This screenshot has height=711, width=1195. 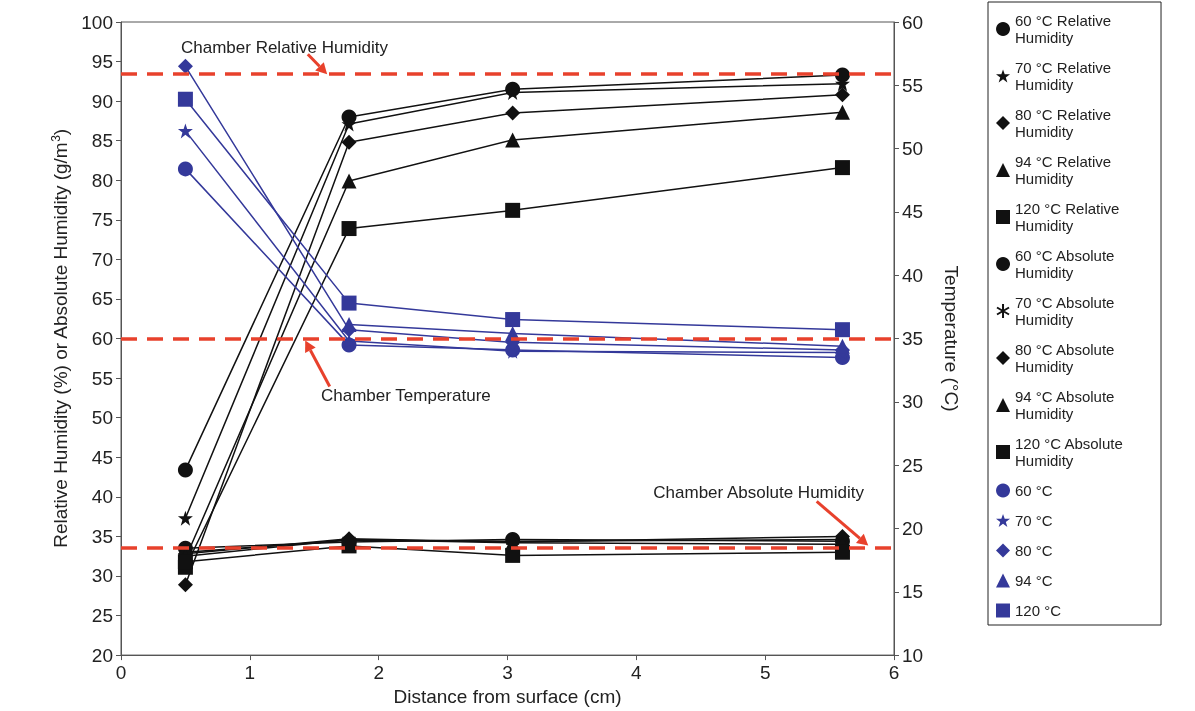 What do you see at coordinates (102, 497) in the screenshot?
I see `y-tick-label: 40` at bounding box center [102, 497].